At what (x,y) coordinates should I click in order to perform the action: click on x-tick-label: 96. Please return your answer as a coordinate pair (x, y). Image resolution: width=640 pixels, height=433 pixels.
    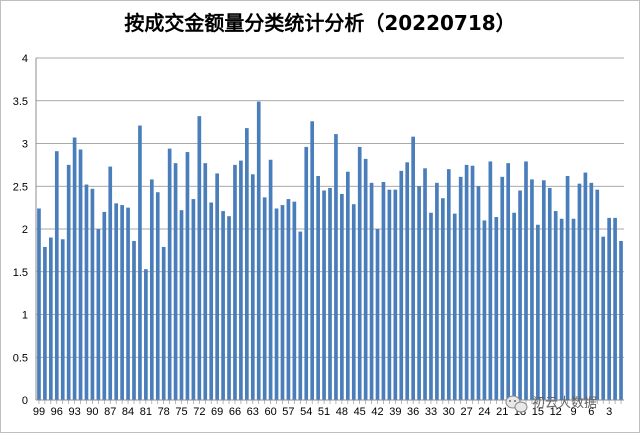
    Looking at the image, I should click on (57, 412).